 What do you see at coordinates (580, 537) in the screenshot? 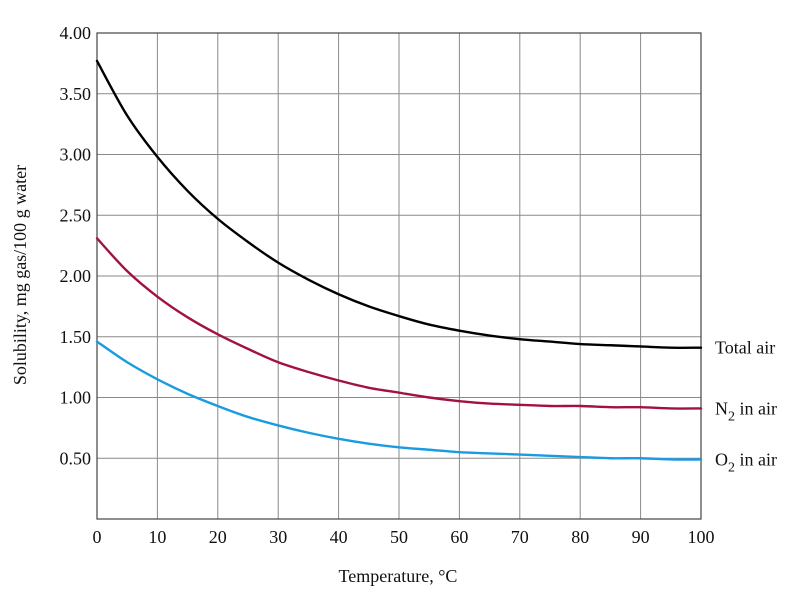
I see `x-tick-label: 80` at bounding box center [580, 537].